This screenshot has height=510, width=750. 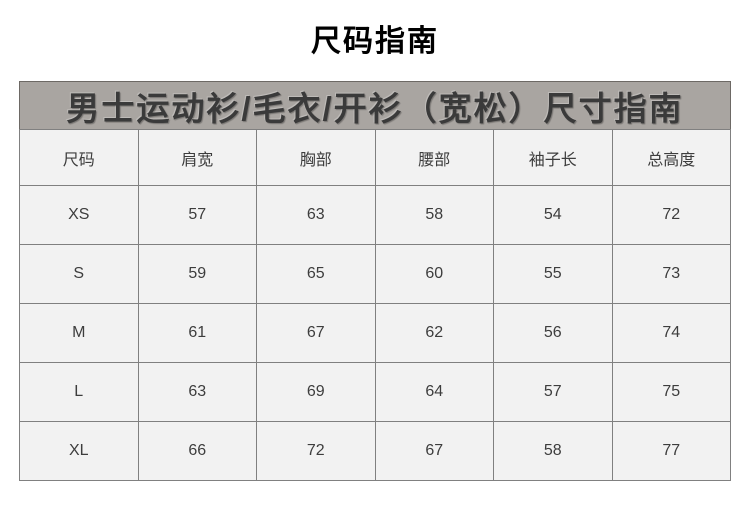 What do you see at coordinates (434, 157) in the screenshot?
I see `column-header-waist: 腰部` at bounding box center [434, 157].